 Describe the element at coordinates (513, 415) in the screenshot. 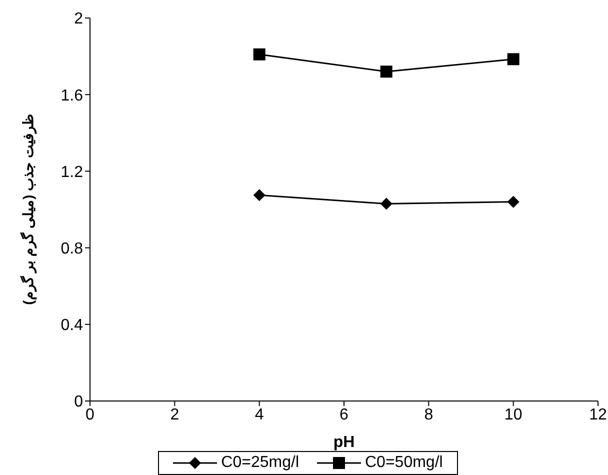

I see `x-tick-label: 10` at that location.